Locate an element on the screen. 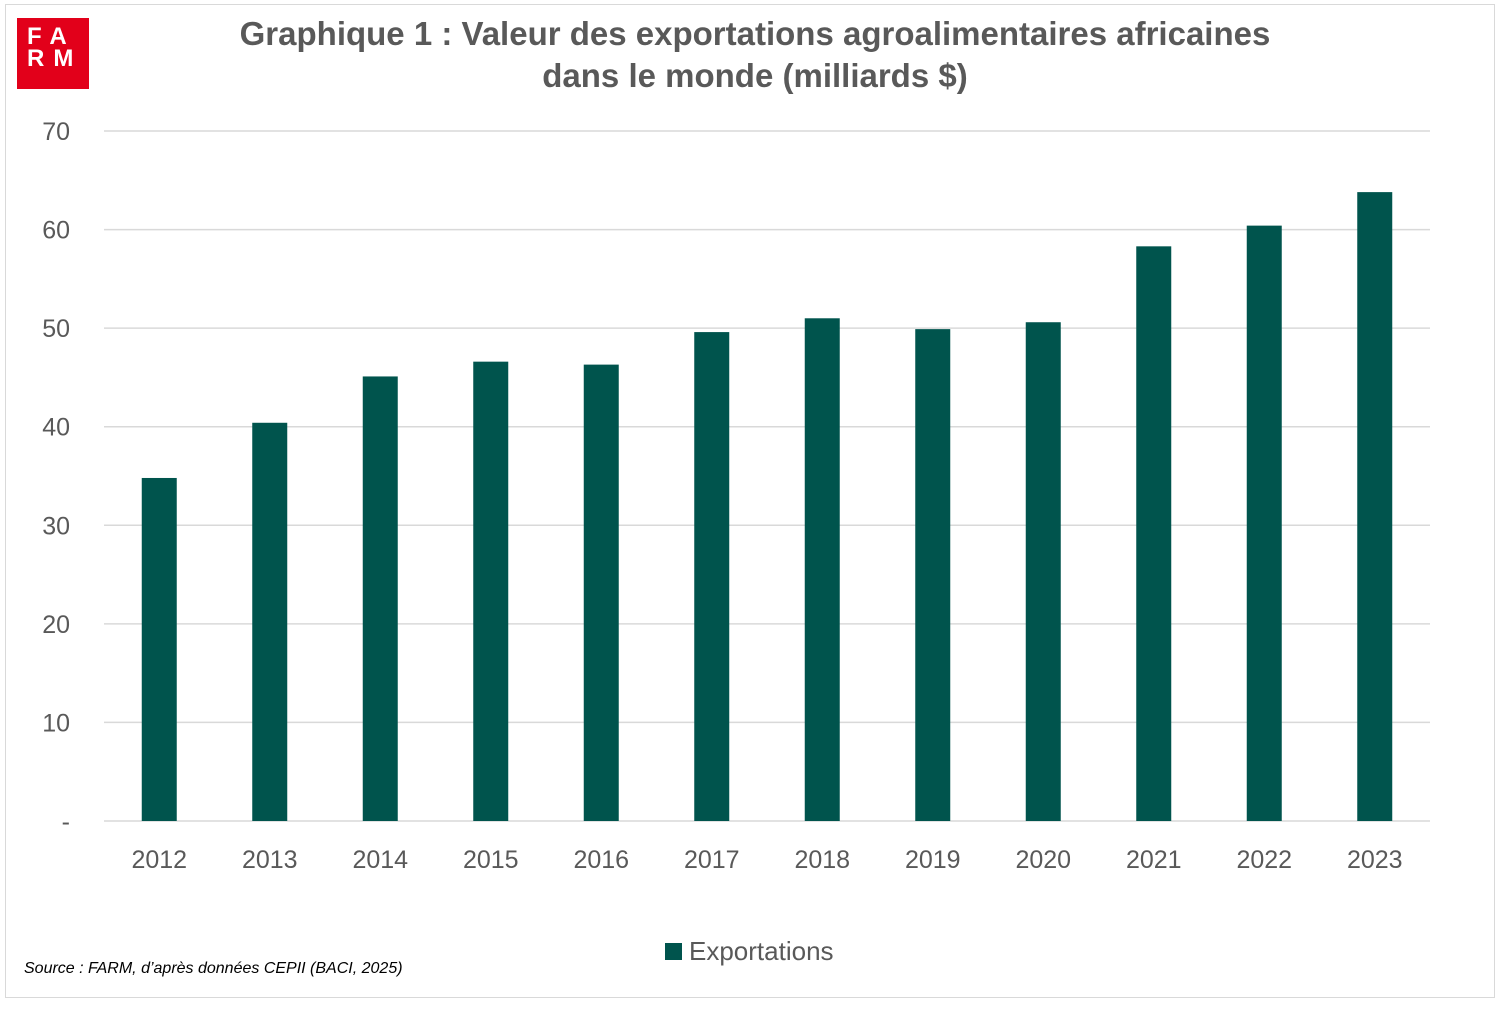 Image resolution: width=1500 pixels, height=1021 pixels. x-tick-label: 2018 is located at coordinates (822, 860).